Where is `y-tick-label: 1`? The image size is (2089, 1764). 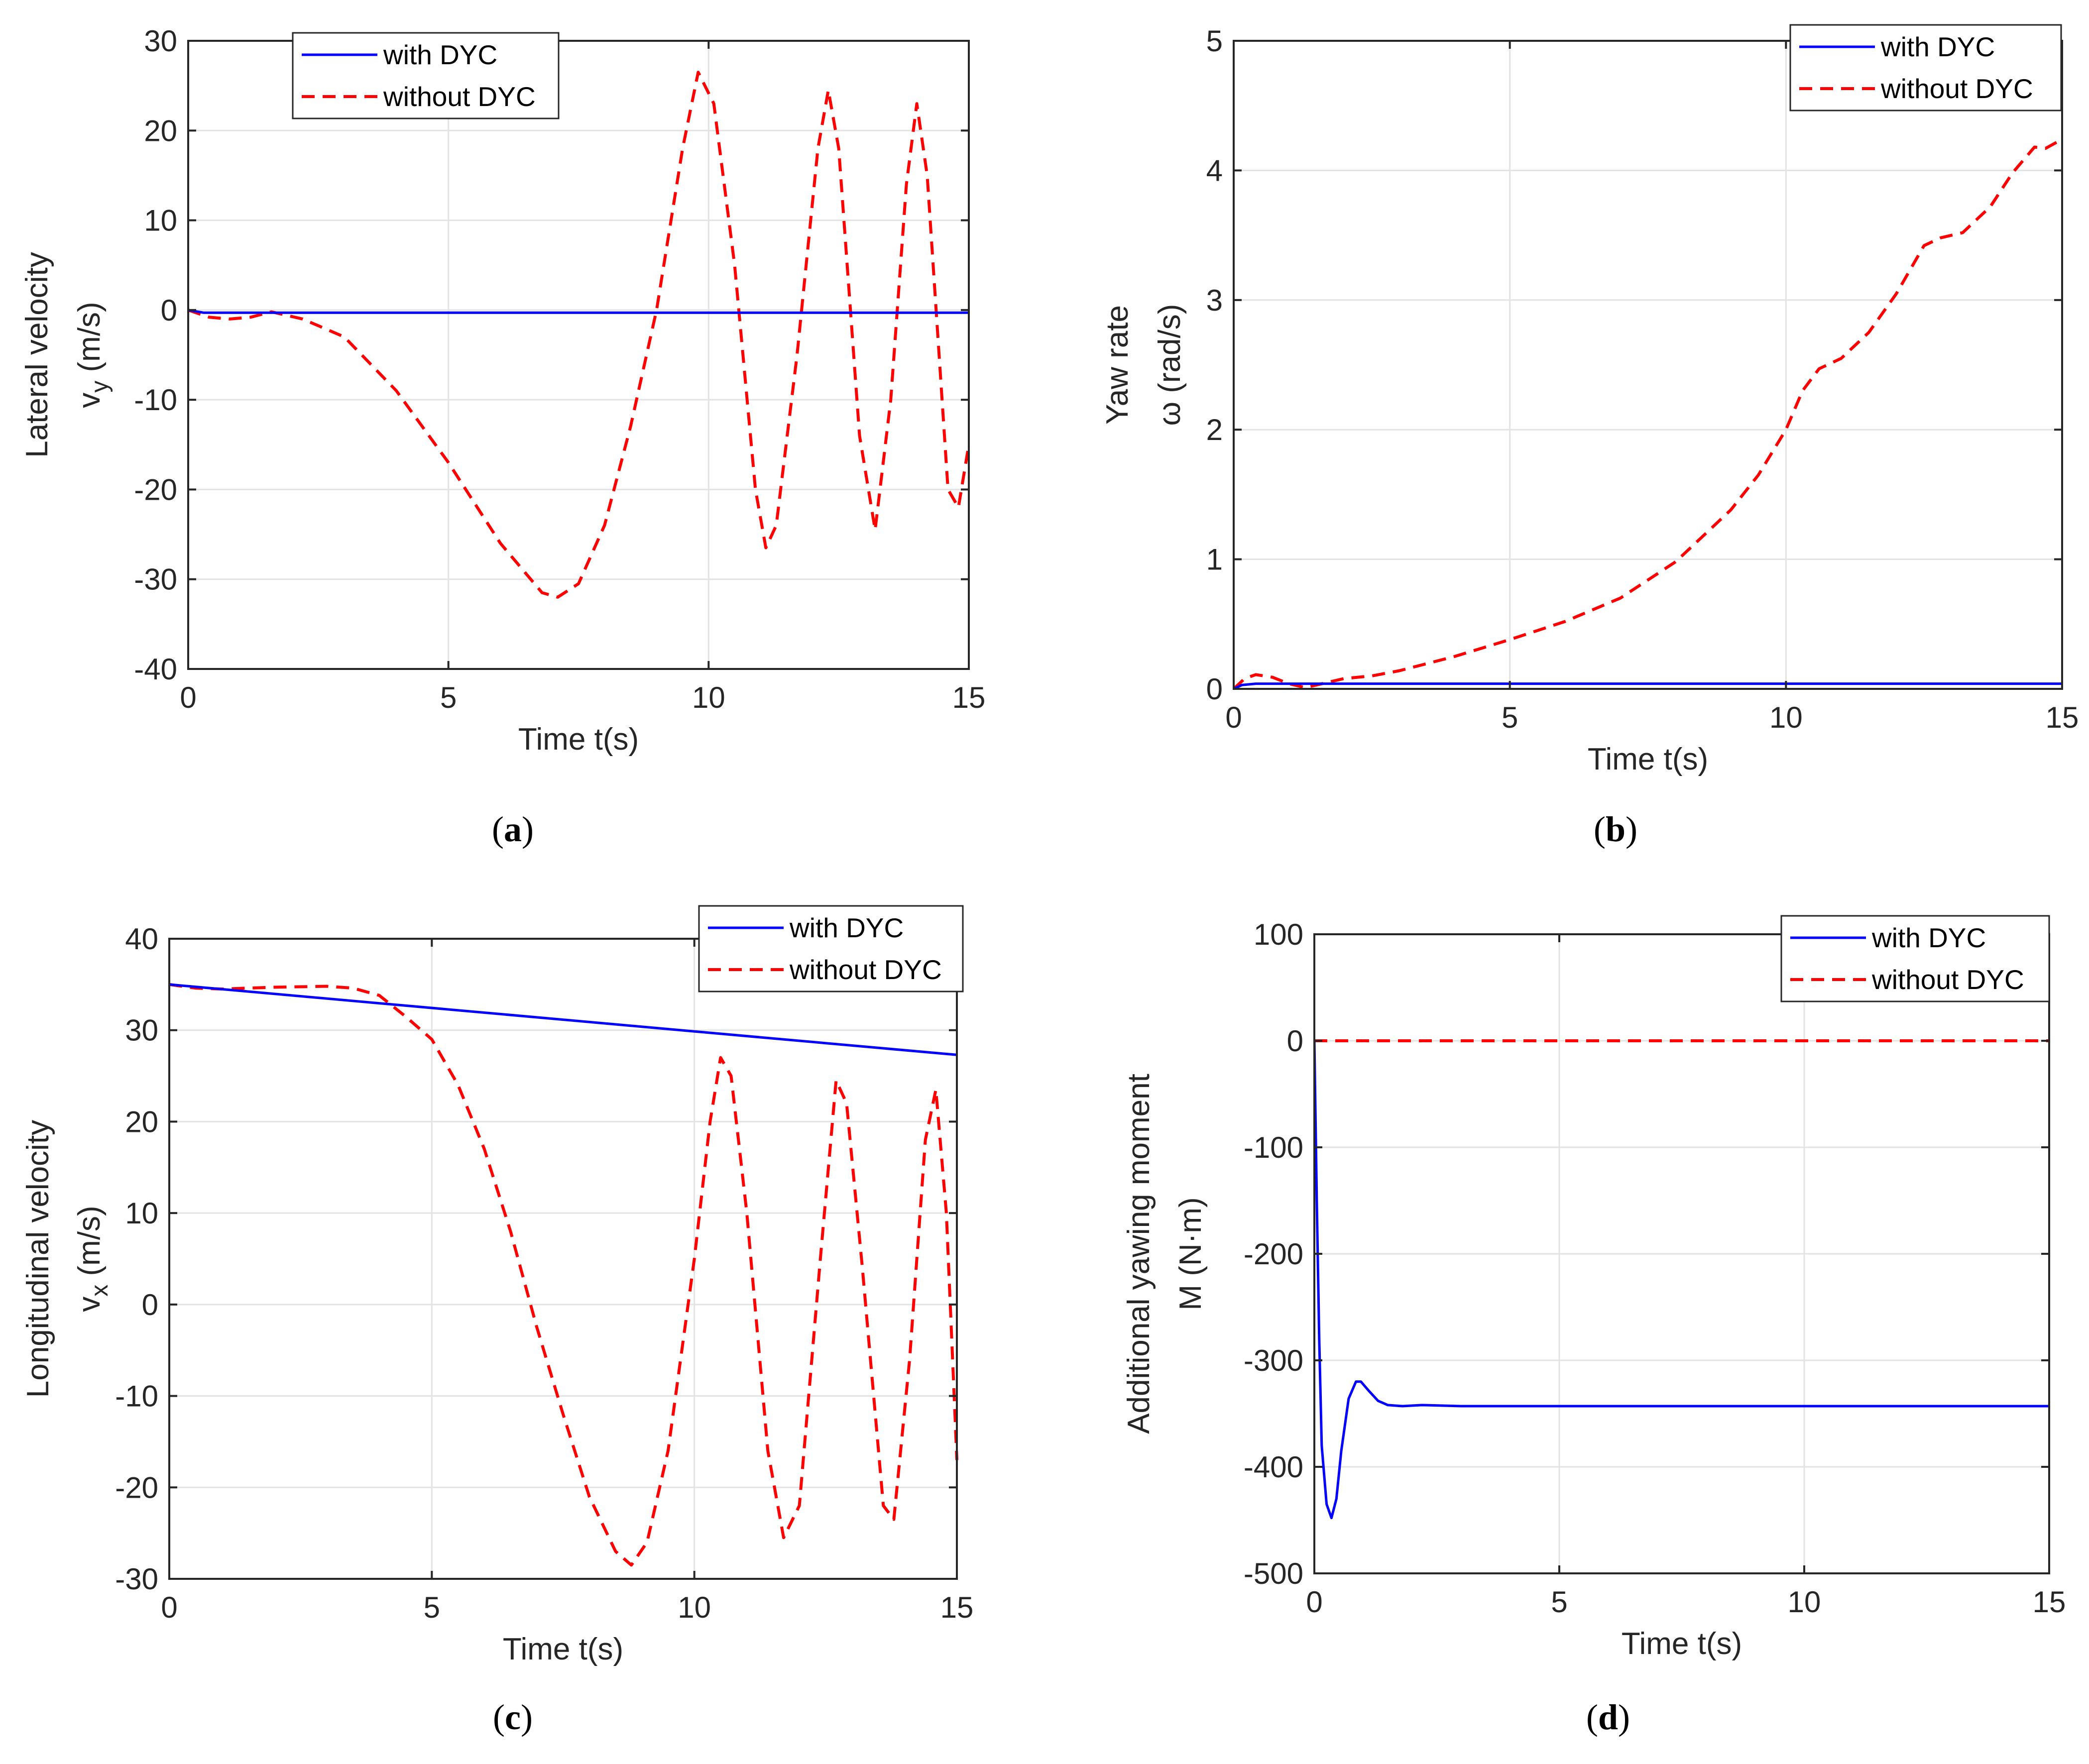
y-tick-label: 1 is located at coordinates (1214, 559).